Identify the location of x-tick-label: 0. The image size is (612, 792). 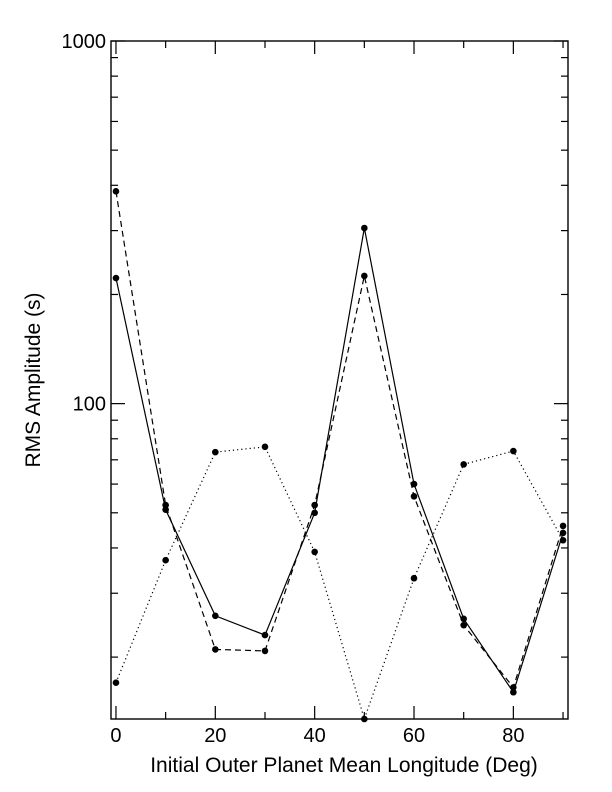
(115, 736).